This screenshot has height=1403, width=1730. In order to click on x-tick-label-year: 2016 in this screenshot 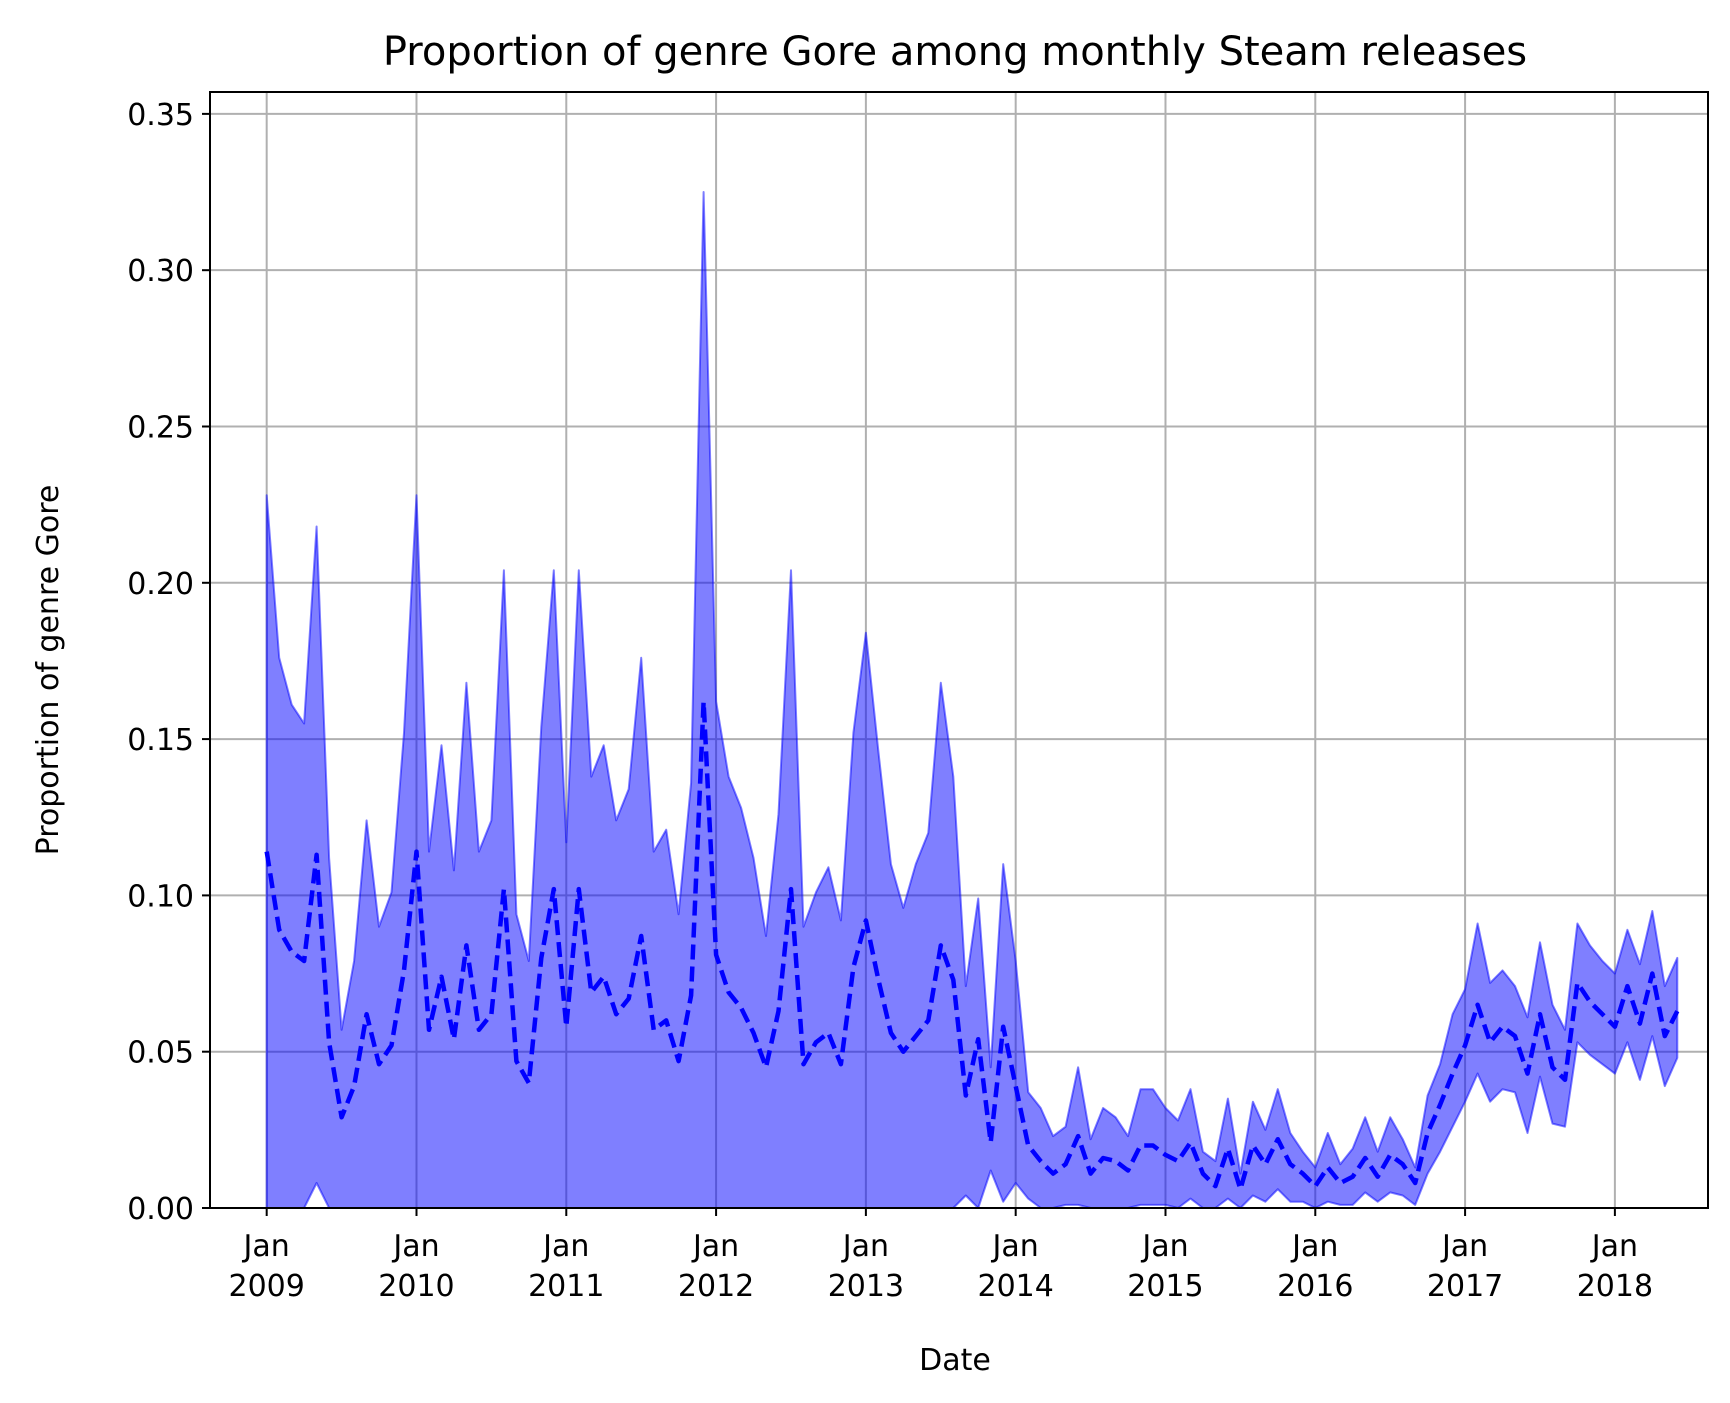, I will do `click(1315, 1286)`.